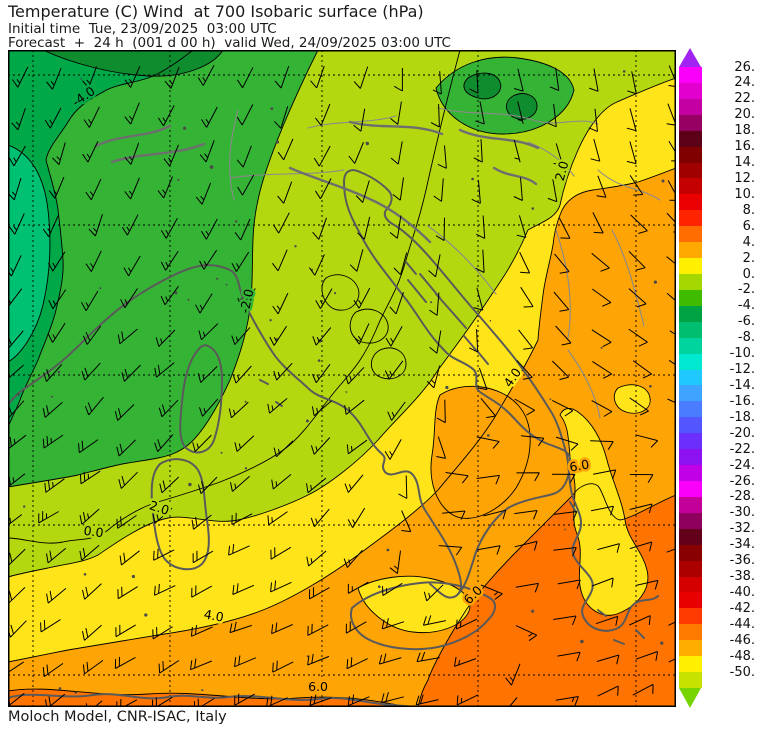 Image resolution: width=760 pixels, height=731 pixels. I want to click on colorbar-tick: -32., so click(742, 529).